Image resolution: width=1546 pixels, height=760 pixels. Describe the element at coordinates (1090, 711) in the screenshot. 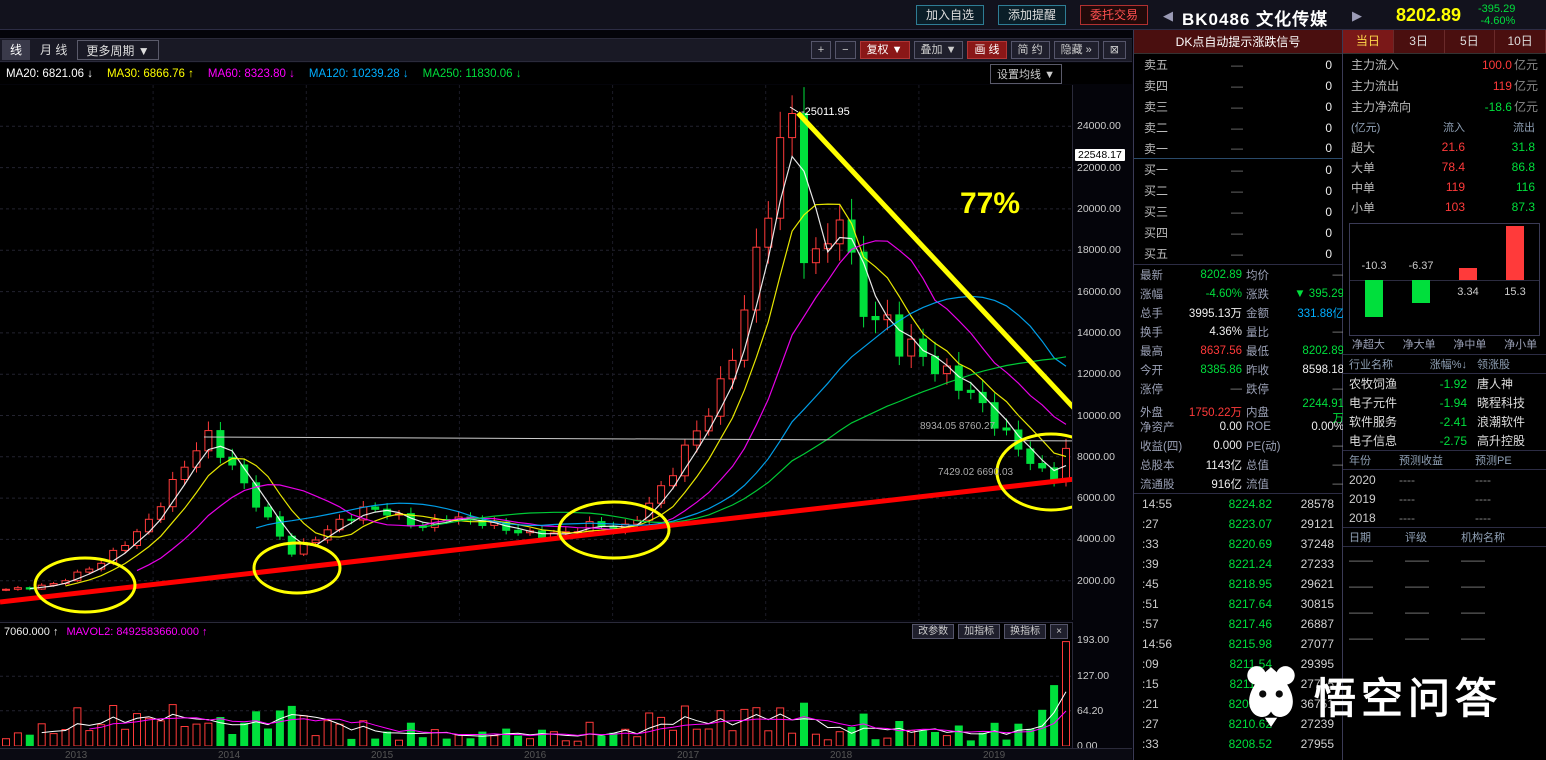

I see `volume-axis-label: 64.20` at that location.